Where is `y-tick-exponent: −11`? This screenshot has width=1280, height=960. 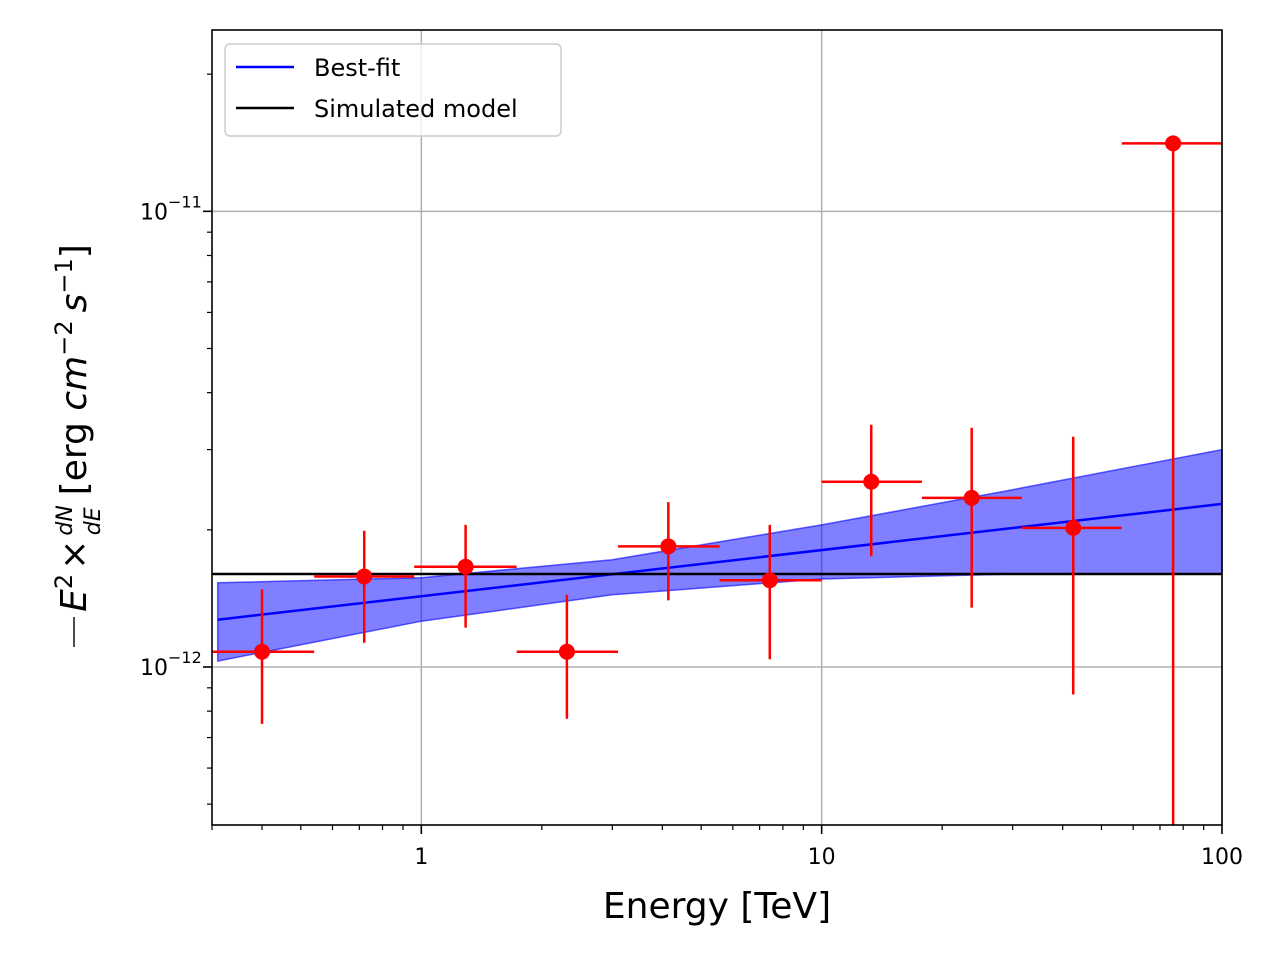 y-tick-exponent: −11 is located at coordinates (185, 201).